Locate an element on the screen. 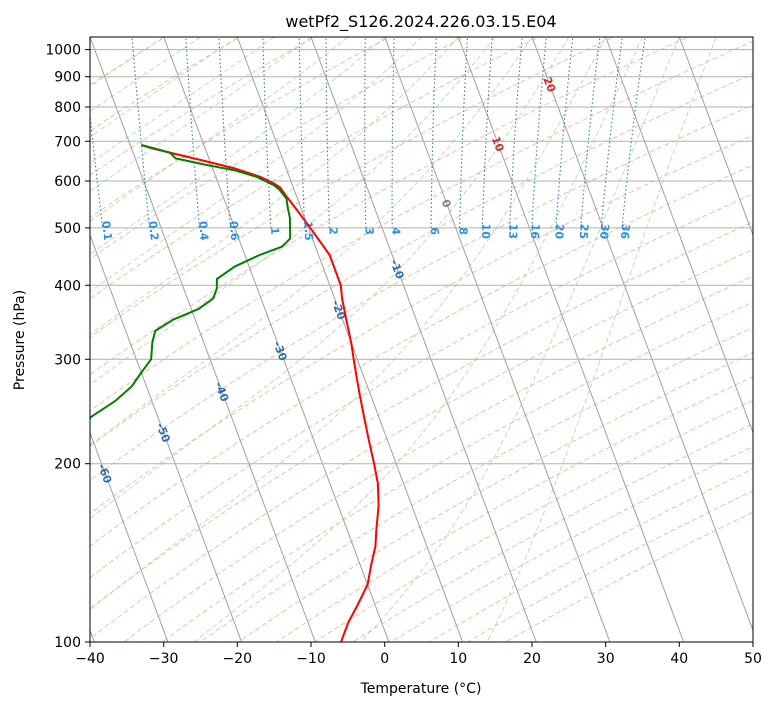  y-tick-label: 200 is located at coordinates (67, 465).